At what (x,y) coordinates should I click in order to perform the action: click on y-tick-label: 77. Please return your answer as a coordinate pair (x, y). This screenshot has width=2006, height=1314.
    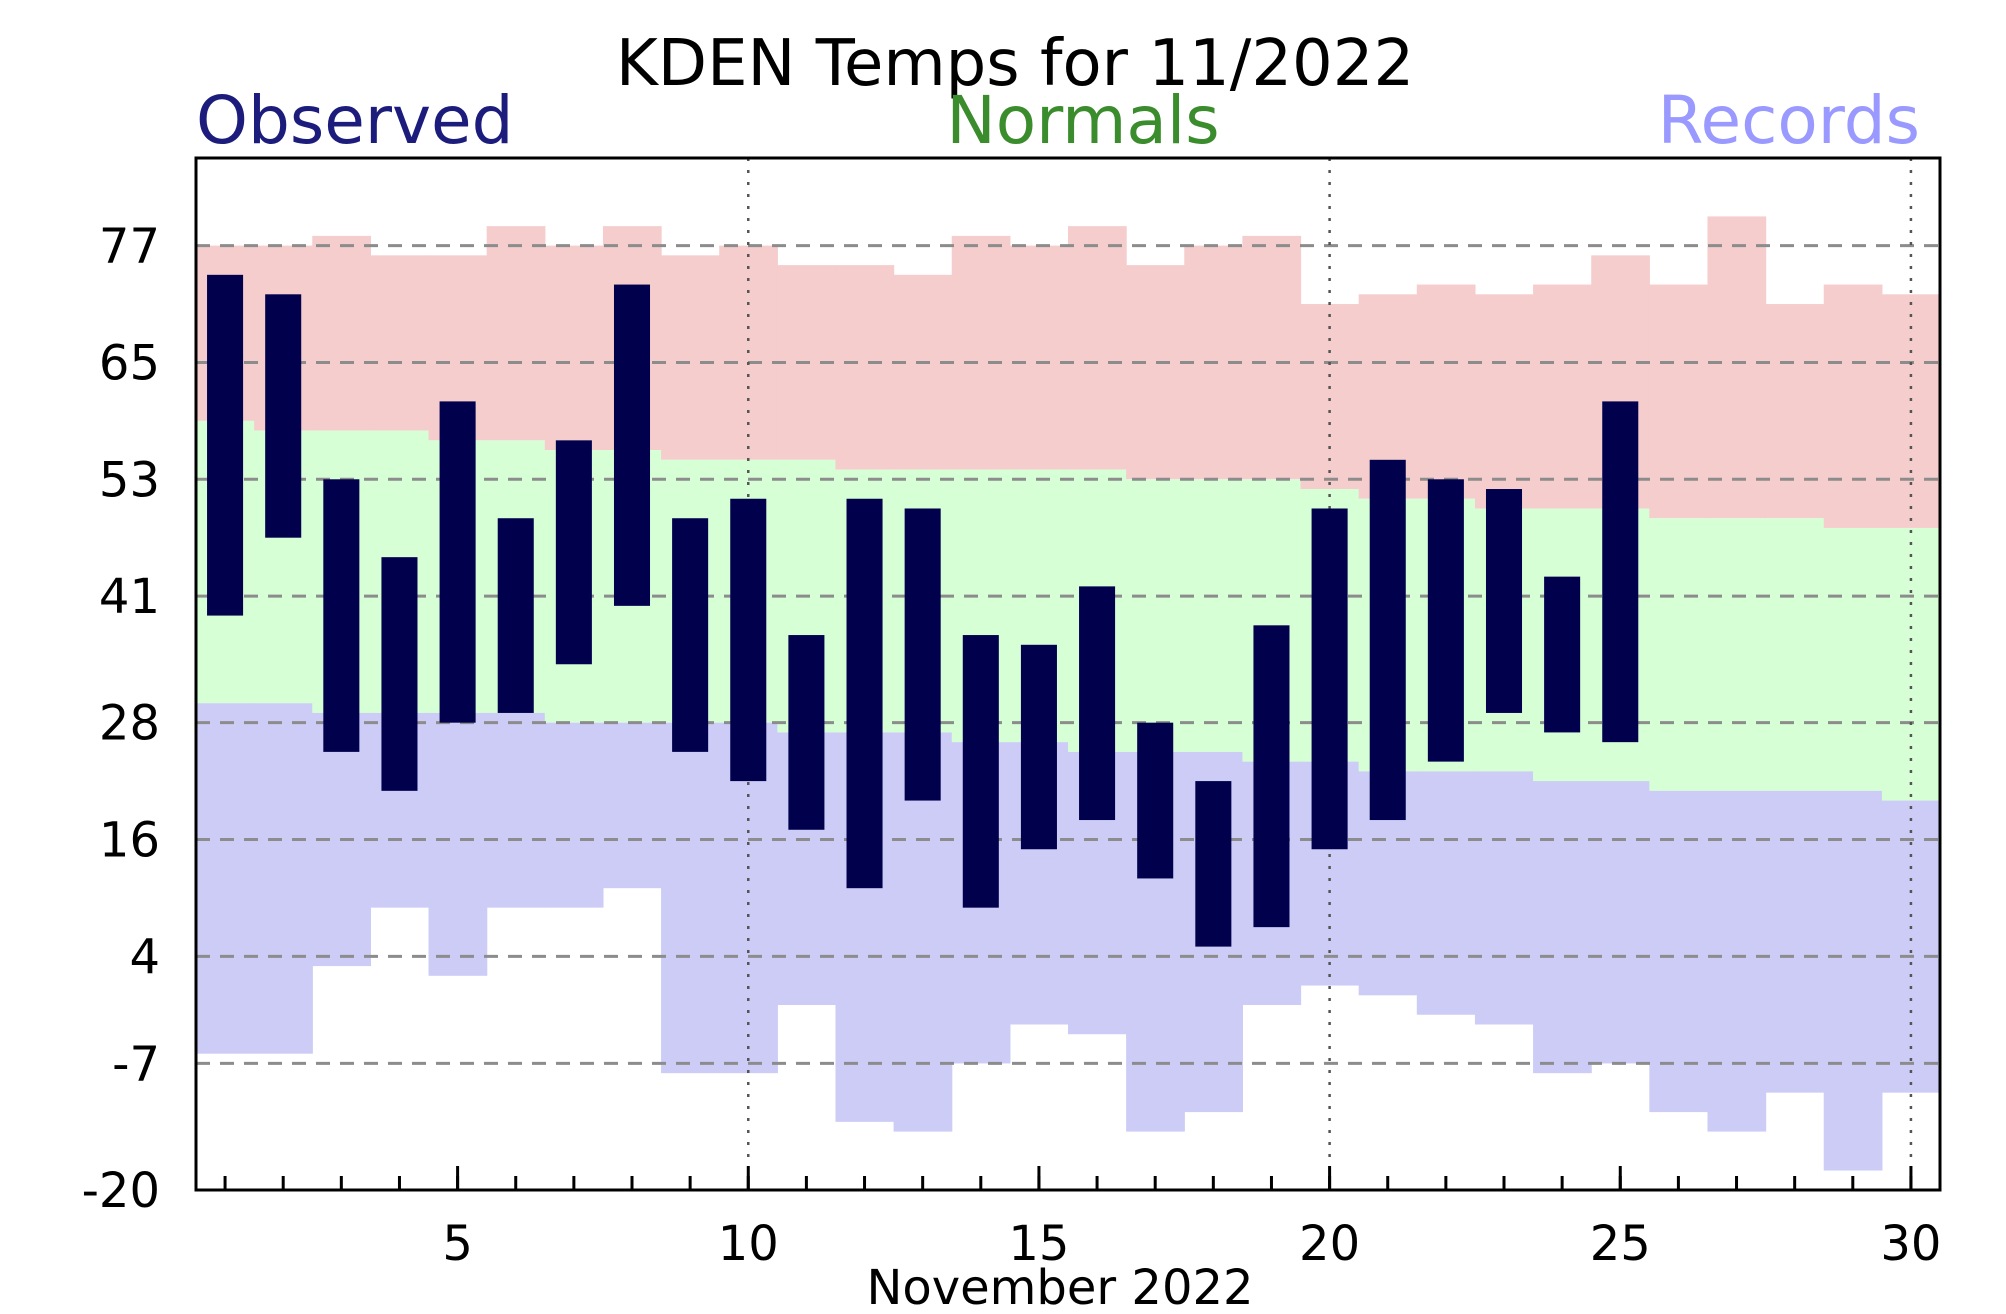
    Looking at the image, I should click on (129, 247).